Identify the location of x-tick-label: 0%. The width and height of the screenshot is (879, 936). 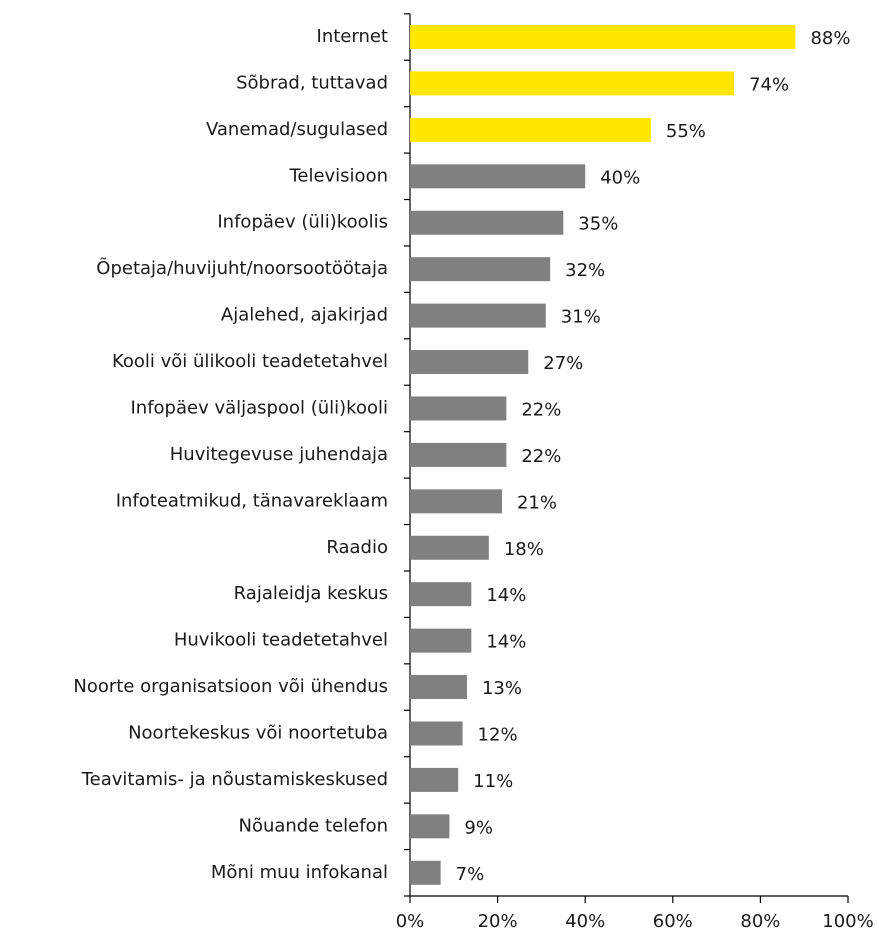
(410, 921).